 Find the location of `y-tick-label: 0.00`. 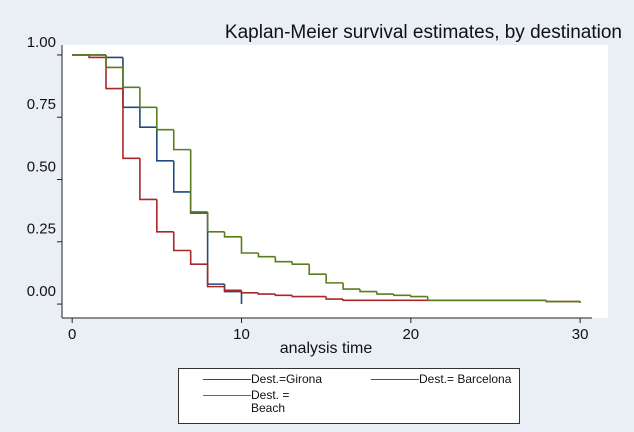

y-tick-label: 0.00 is located at coordinates (41, 291).